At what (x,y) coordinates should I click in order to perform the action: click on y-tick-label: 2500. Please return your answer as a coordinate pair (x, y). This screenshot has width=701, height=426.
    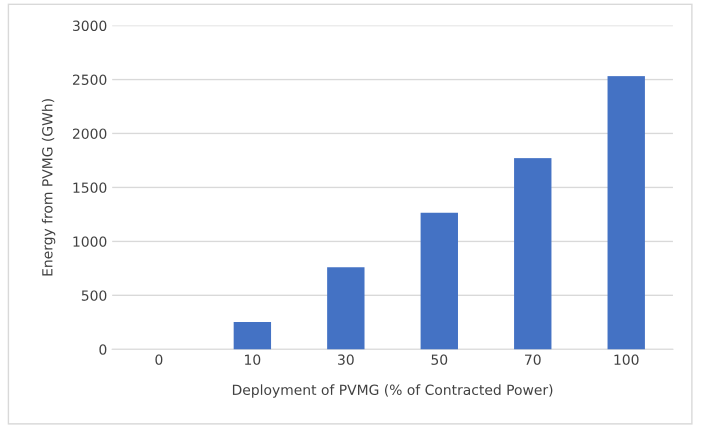
    Looking at the image, I should click on (89, 79).